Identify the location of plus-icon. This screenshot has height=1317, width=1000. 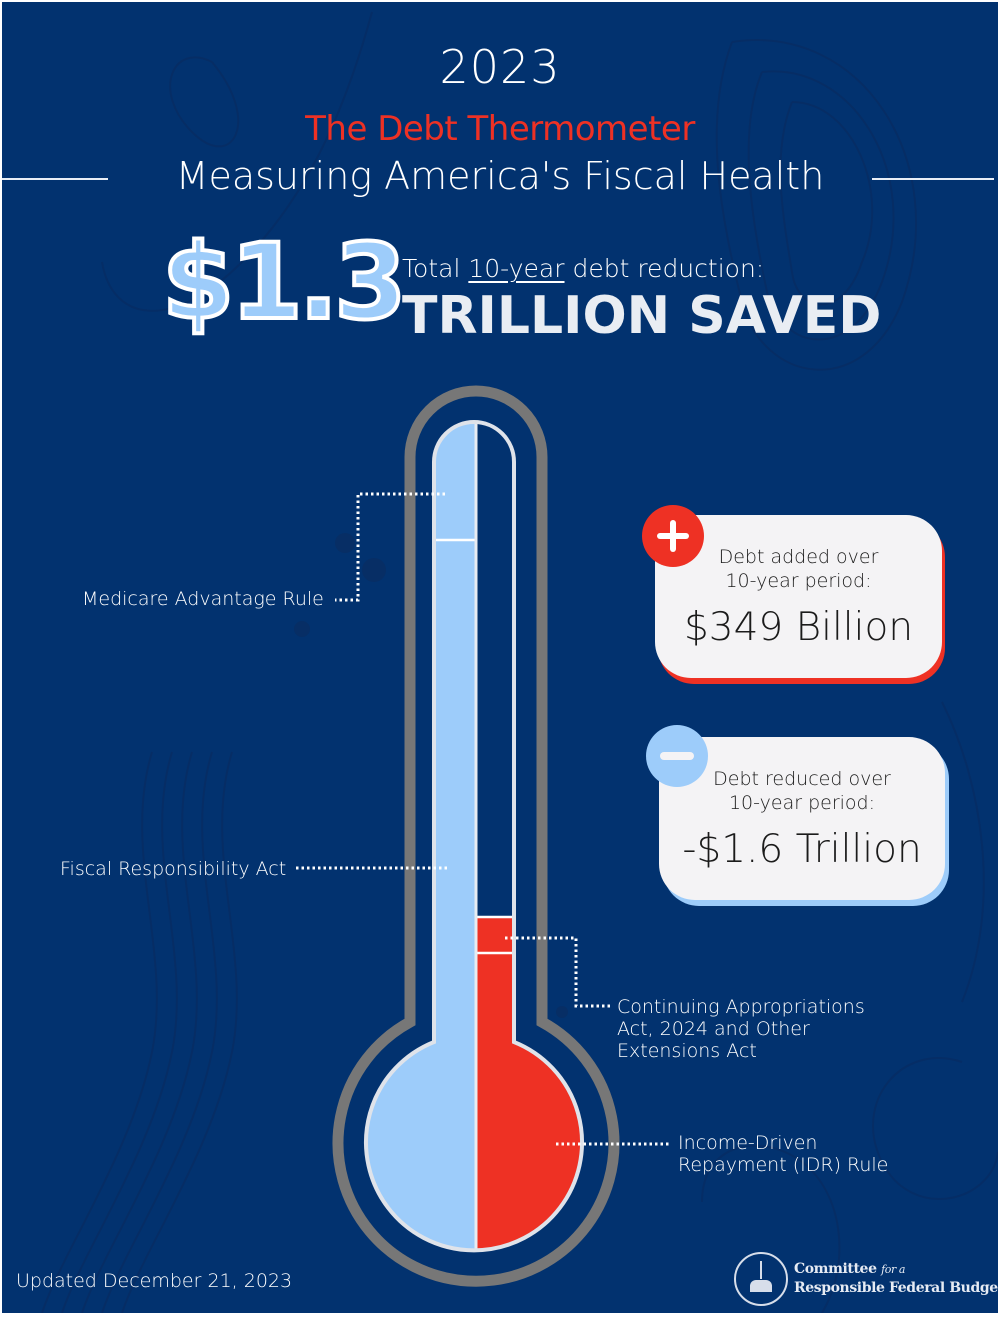
(673, 536).